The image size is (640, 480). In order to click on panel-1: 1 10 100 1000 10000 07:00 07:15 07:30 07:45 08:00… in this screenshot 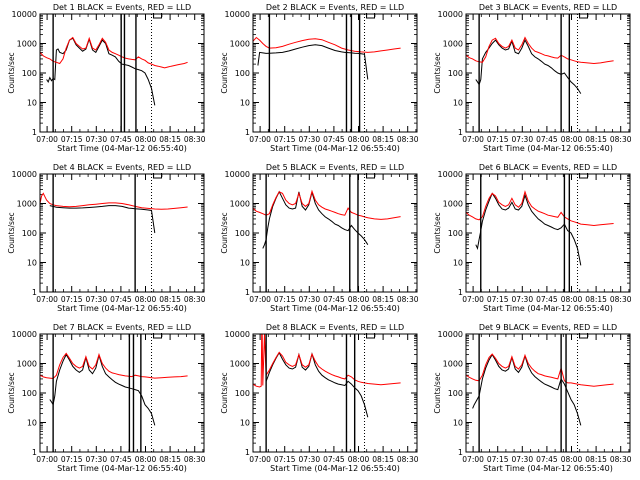, I will do `click(106, 78)`.